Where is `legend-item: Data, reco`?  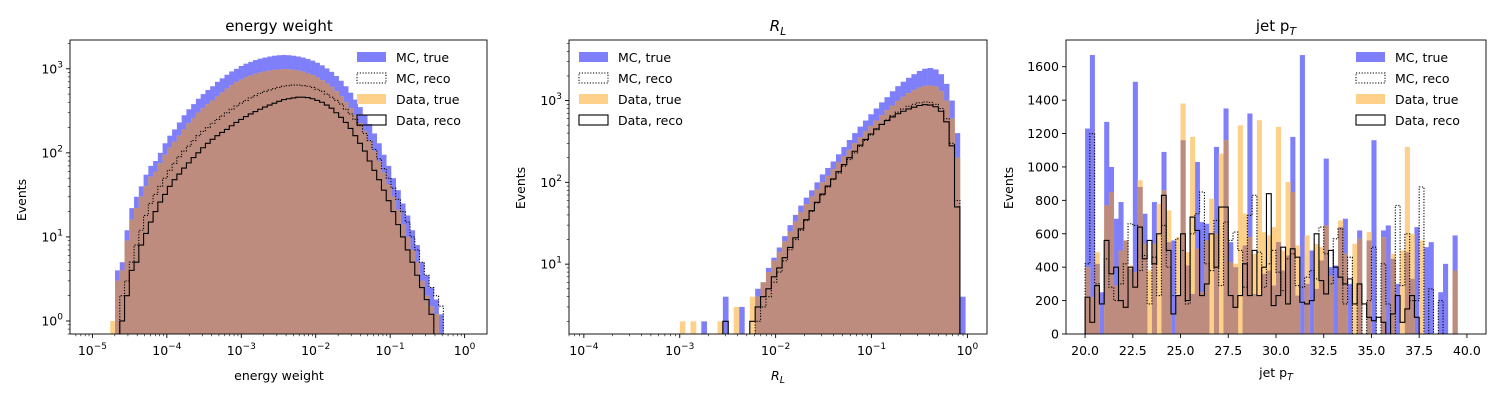
legend-item: Data, reco is located at coordinates (1407, 120).